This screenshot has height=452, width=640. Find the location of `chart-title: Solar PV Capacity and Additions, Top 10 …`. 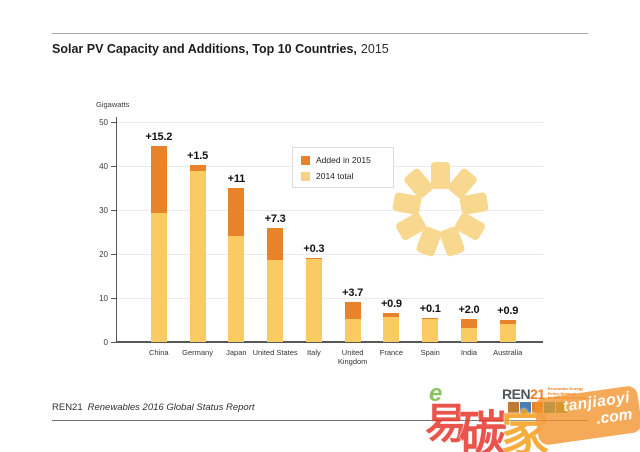

chart-title: Solar PV Capacity and Additions, Top 10 … is located at coordinates (220, 49).